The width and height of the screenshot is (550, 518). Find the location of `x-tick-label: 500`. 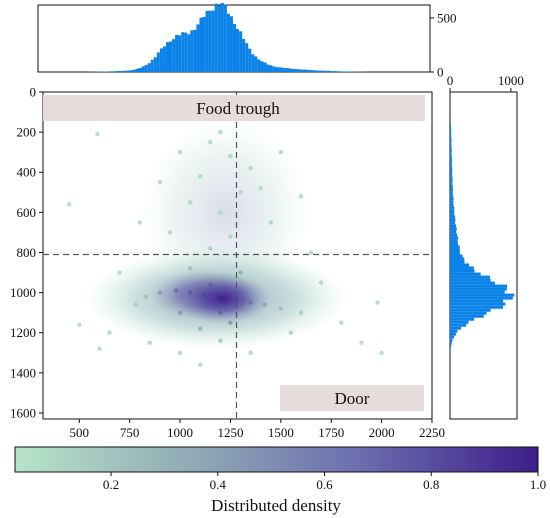

x-tick-label: 500 is located at coordinates (80, 432).